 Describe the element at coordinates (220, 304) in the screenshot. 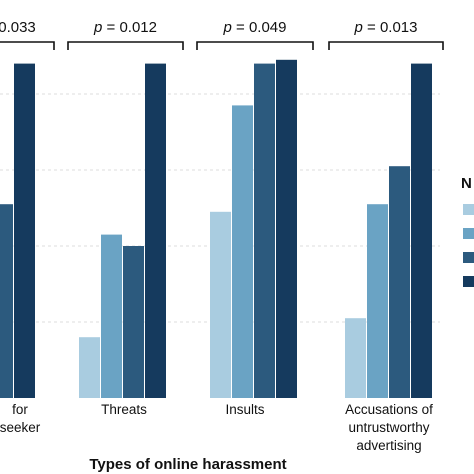

I see `bar-c2-s0` at that location.